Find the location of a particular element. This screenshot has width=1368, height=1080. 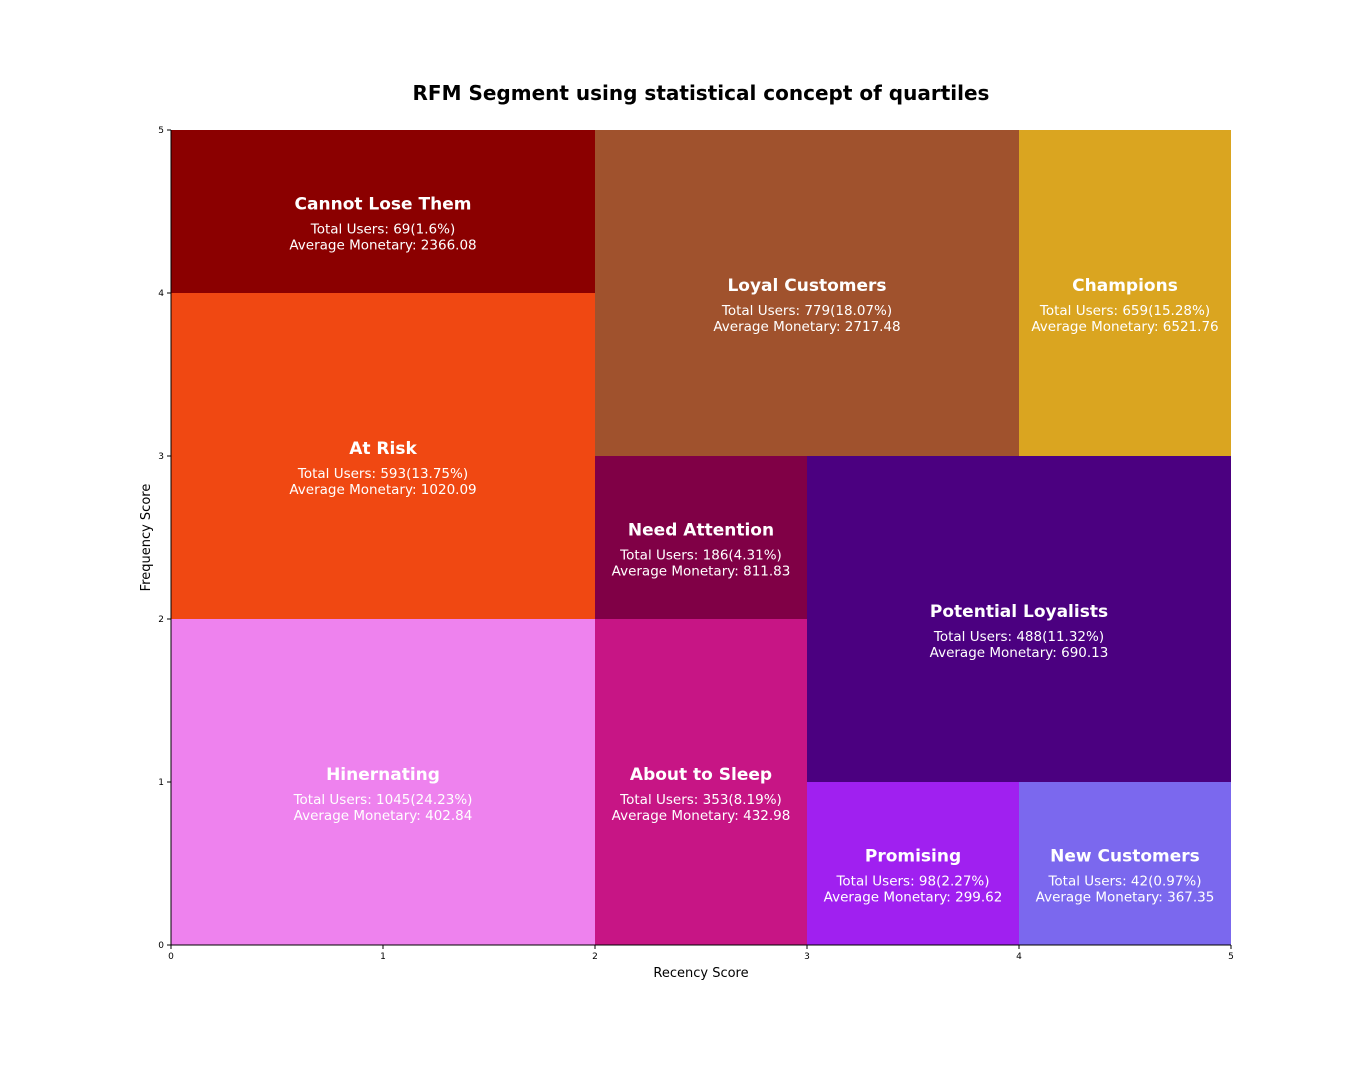

segment-rect-hinernating is located at coordinates (383, 782).